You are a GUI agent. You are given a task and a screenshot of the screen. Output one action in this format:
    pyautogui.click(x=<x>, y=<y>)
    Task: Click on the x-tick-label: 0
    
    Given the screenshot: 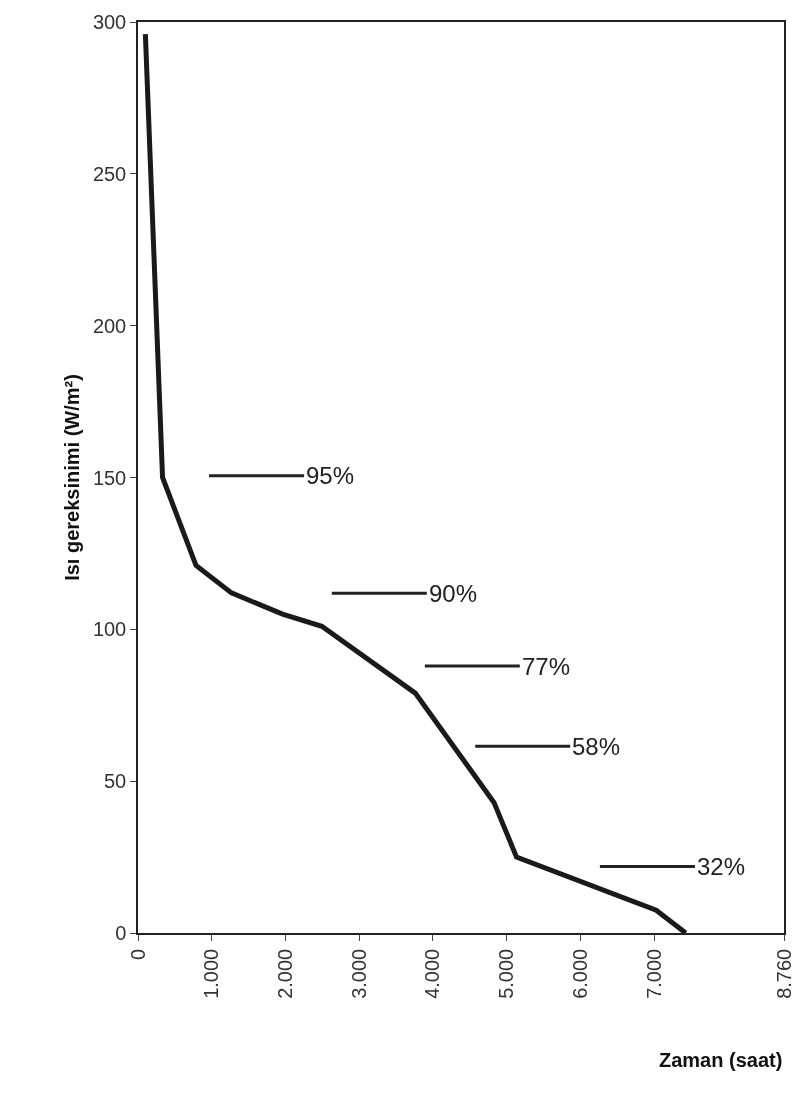 What is the action you would take?
    pyautogui.click(x=137, y=954)
    